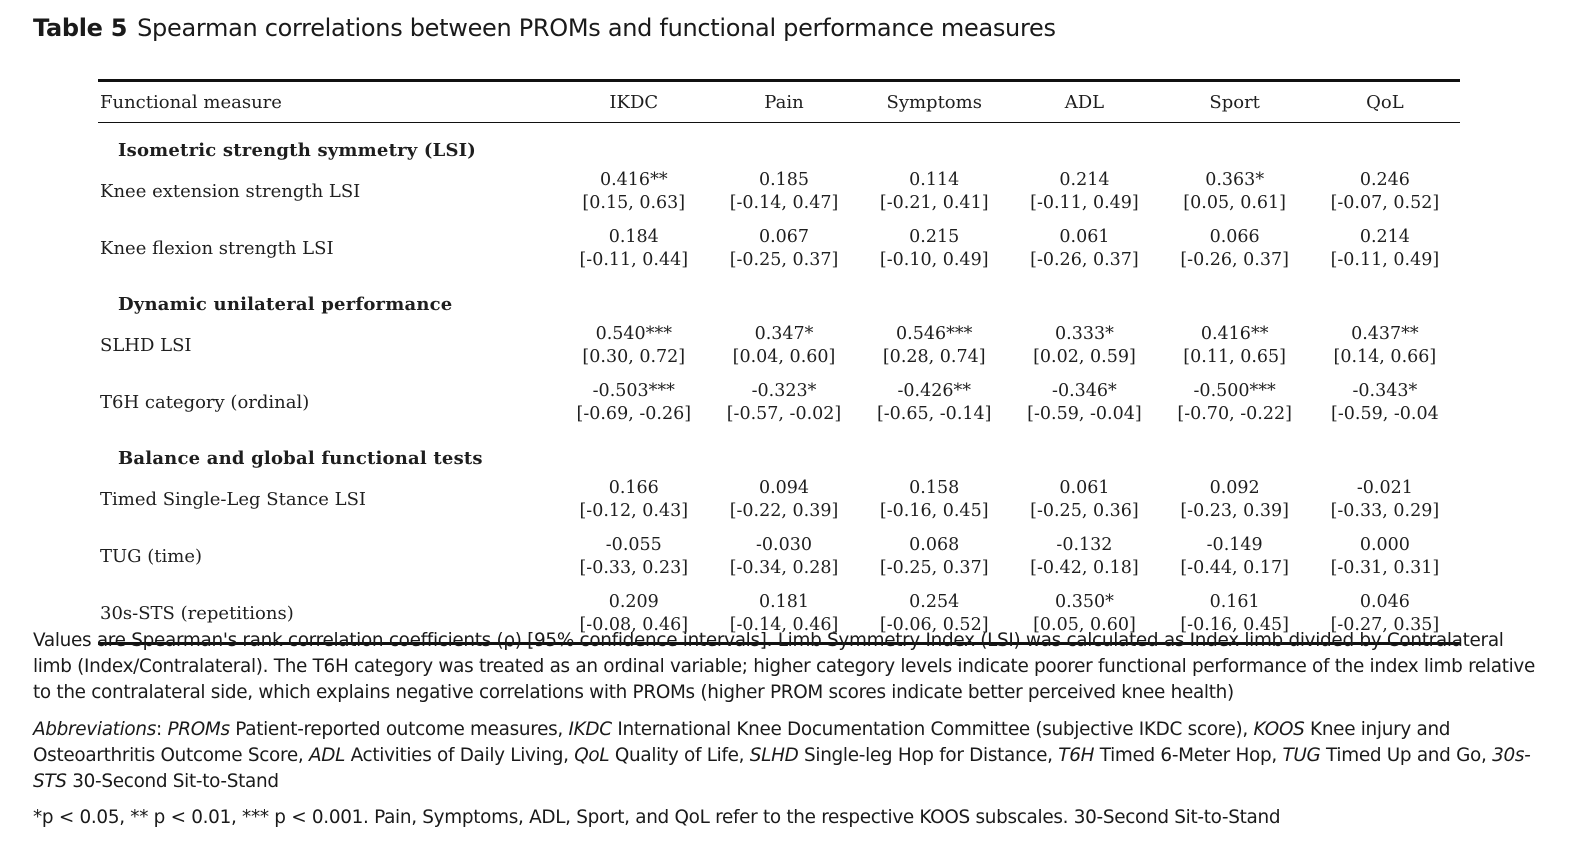 The width and height of the screenshot is (1576, 864). What do you see at coordinates (633, 236) in the screenshot?
I see `correlation-coefficient: 0.184` at bounding box center [633, 236].